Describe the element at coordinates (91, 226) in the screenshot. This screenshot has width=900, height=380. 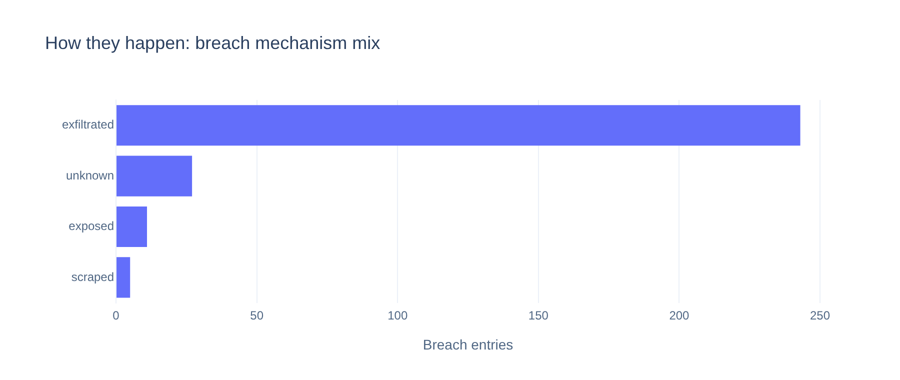
I see `y-tick-label: exposed` at that location.